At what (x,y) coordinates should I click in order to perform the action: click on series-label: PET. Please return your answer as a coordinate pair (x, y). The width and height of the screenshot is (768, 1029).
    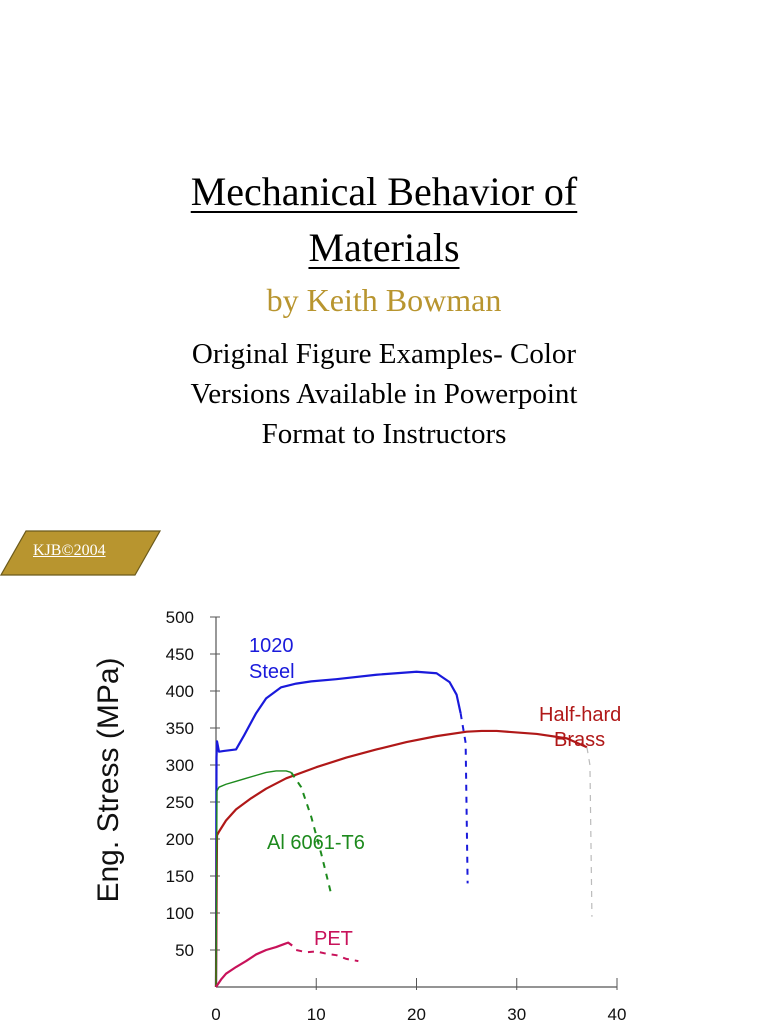
    Looking at the image, I should click on (333, 939).